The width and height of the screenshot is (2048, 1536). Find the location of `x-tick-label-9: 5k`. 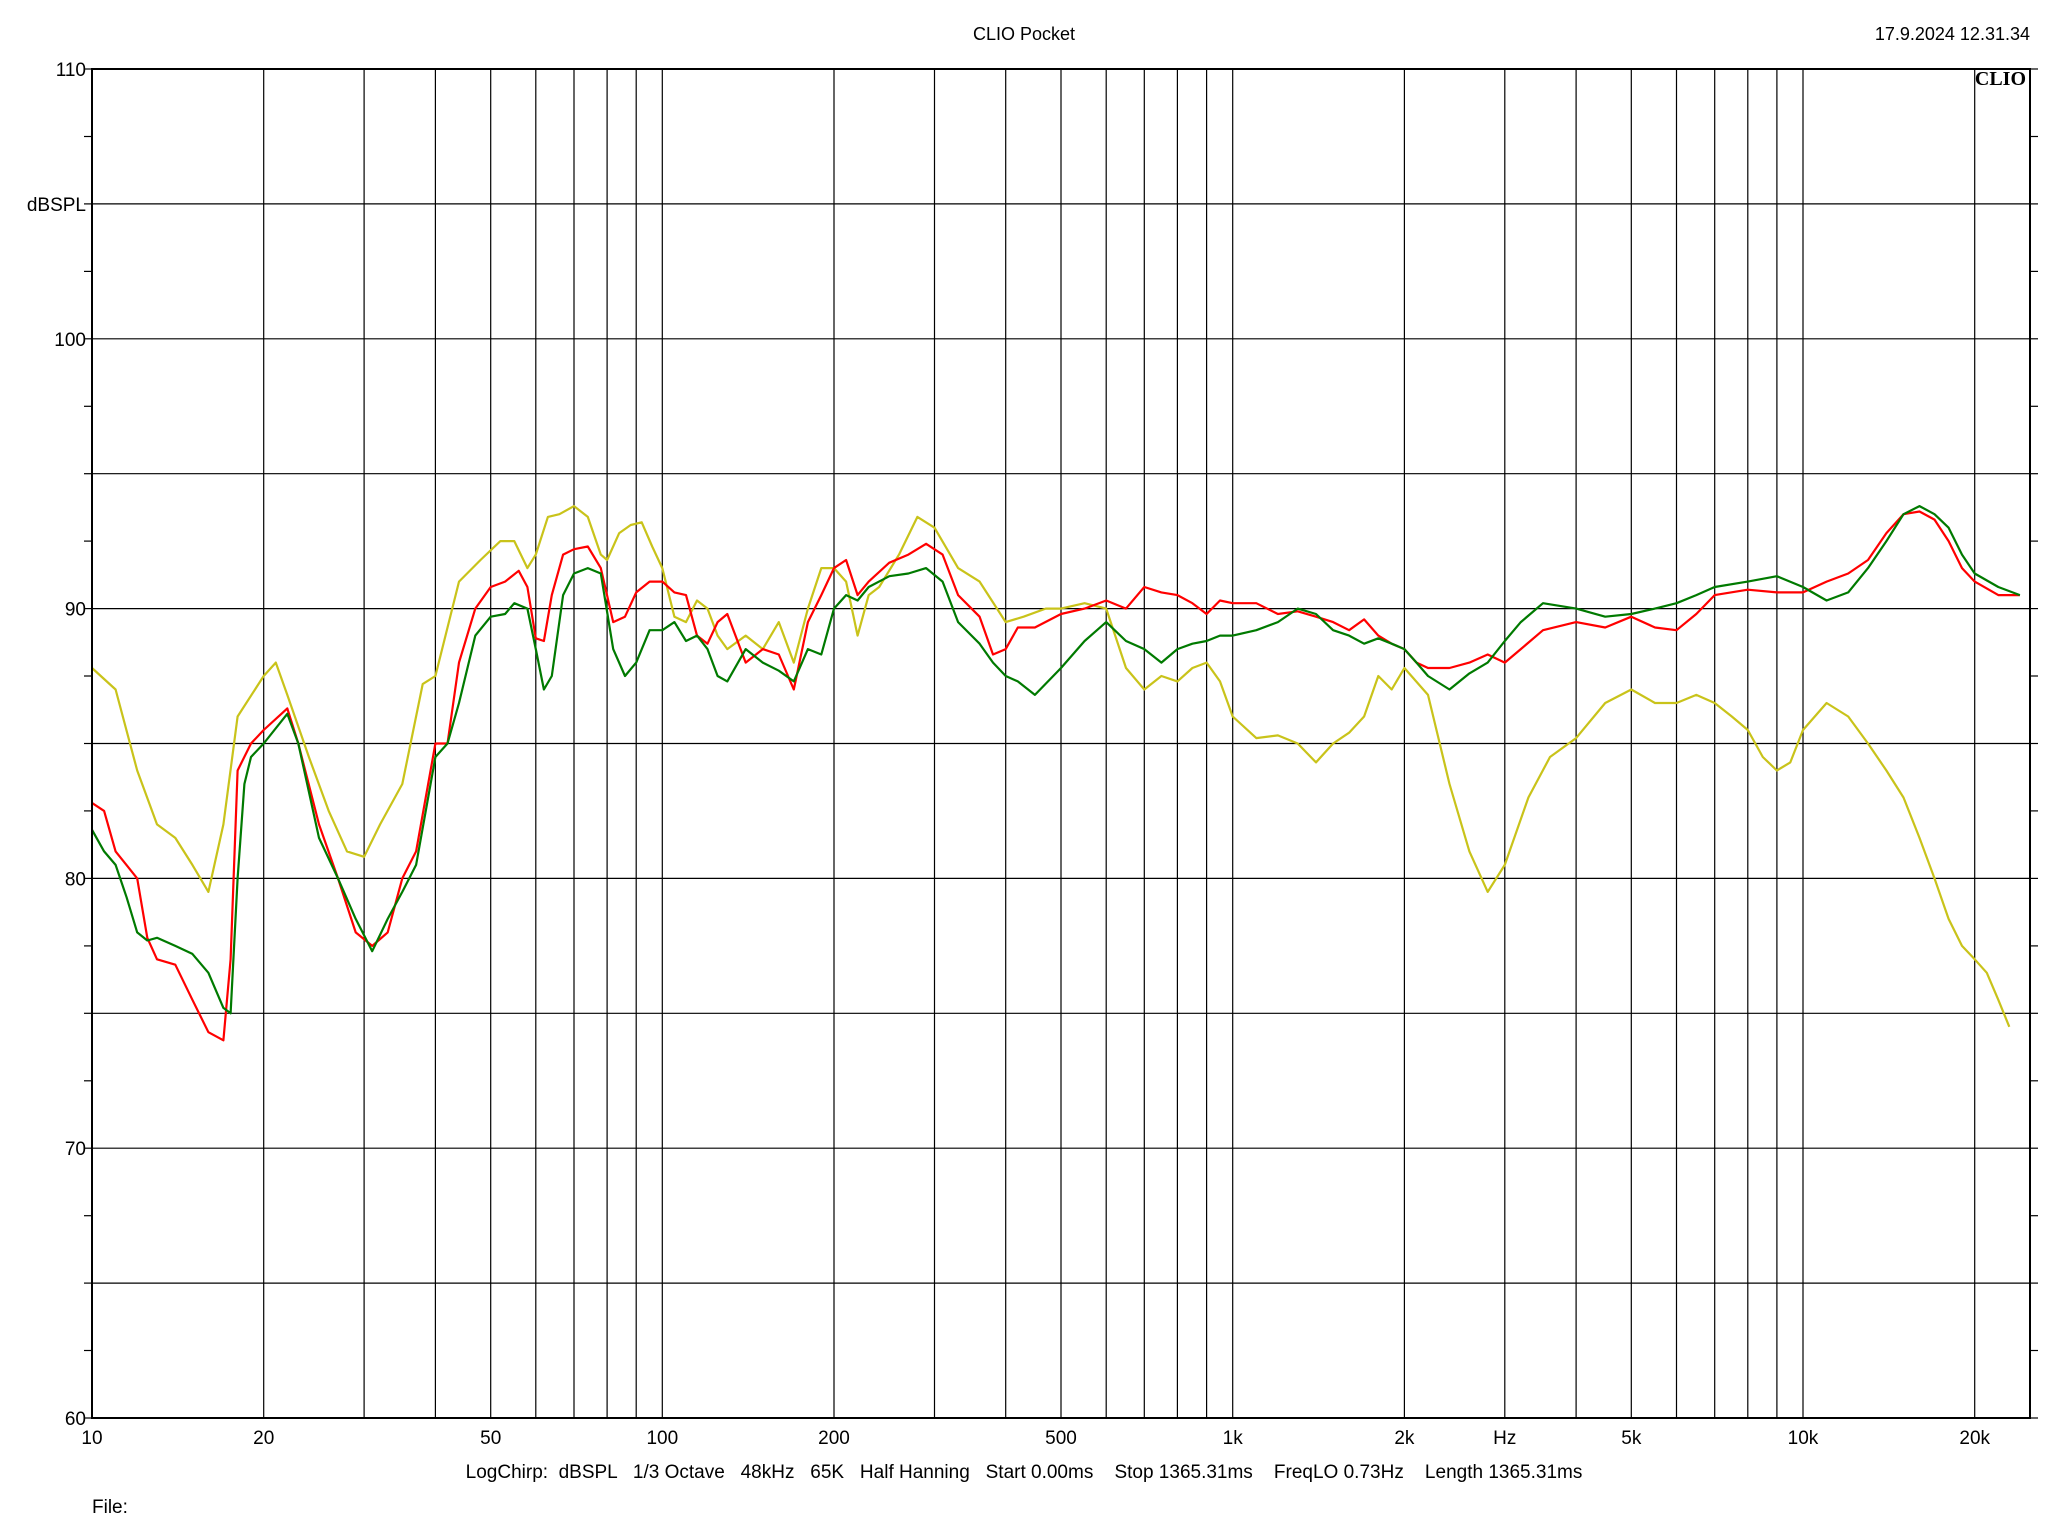

x-tick-label-9: 5k is located at coordinates (1631, 1438).